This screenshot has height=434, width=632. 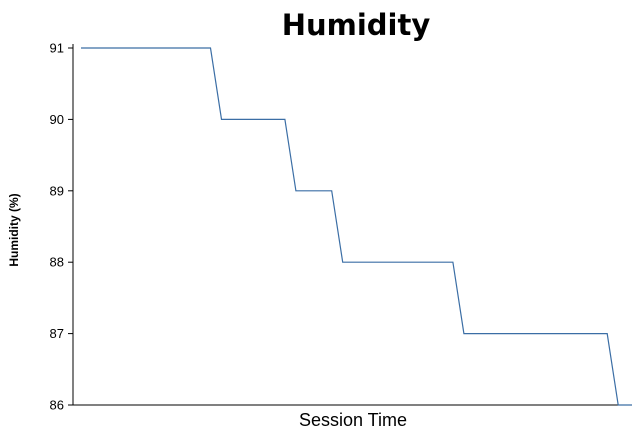 I want to click on y-tick-label: 89, so click(x=57, y=190).